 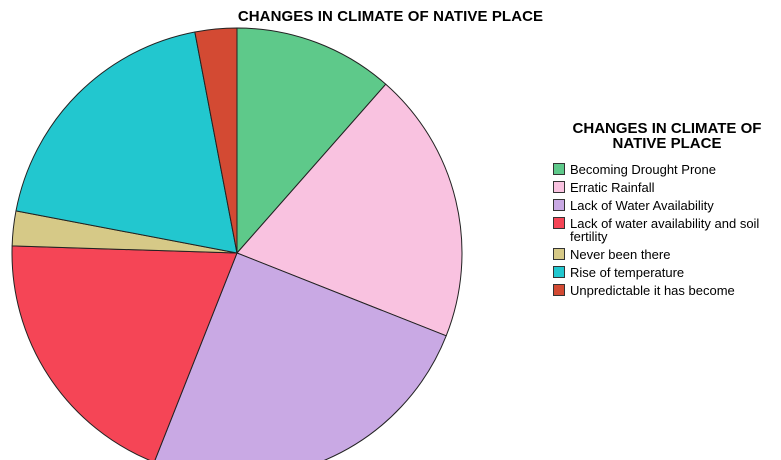 I want to click on legend-label: Never been there, so click(x=620, y=254).